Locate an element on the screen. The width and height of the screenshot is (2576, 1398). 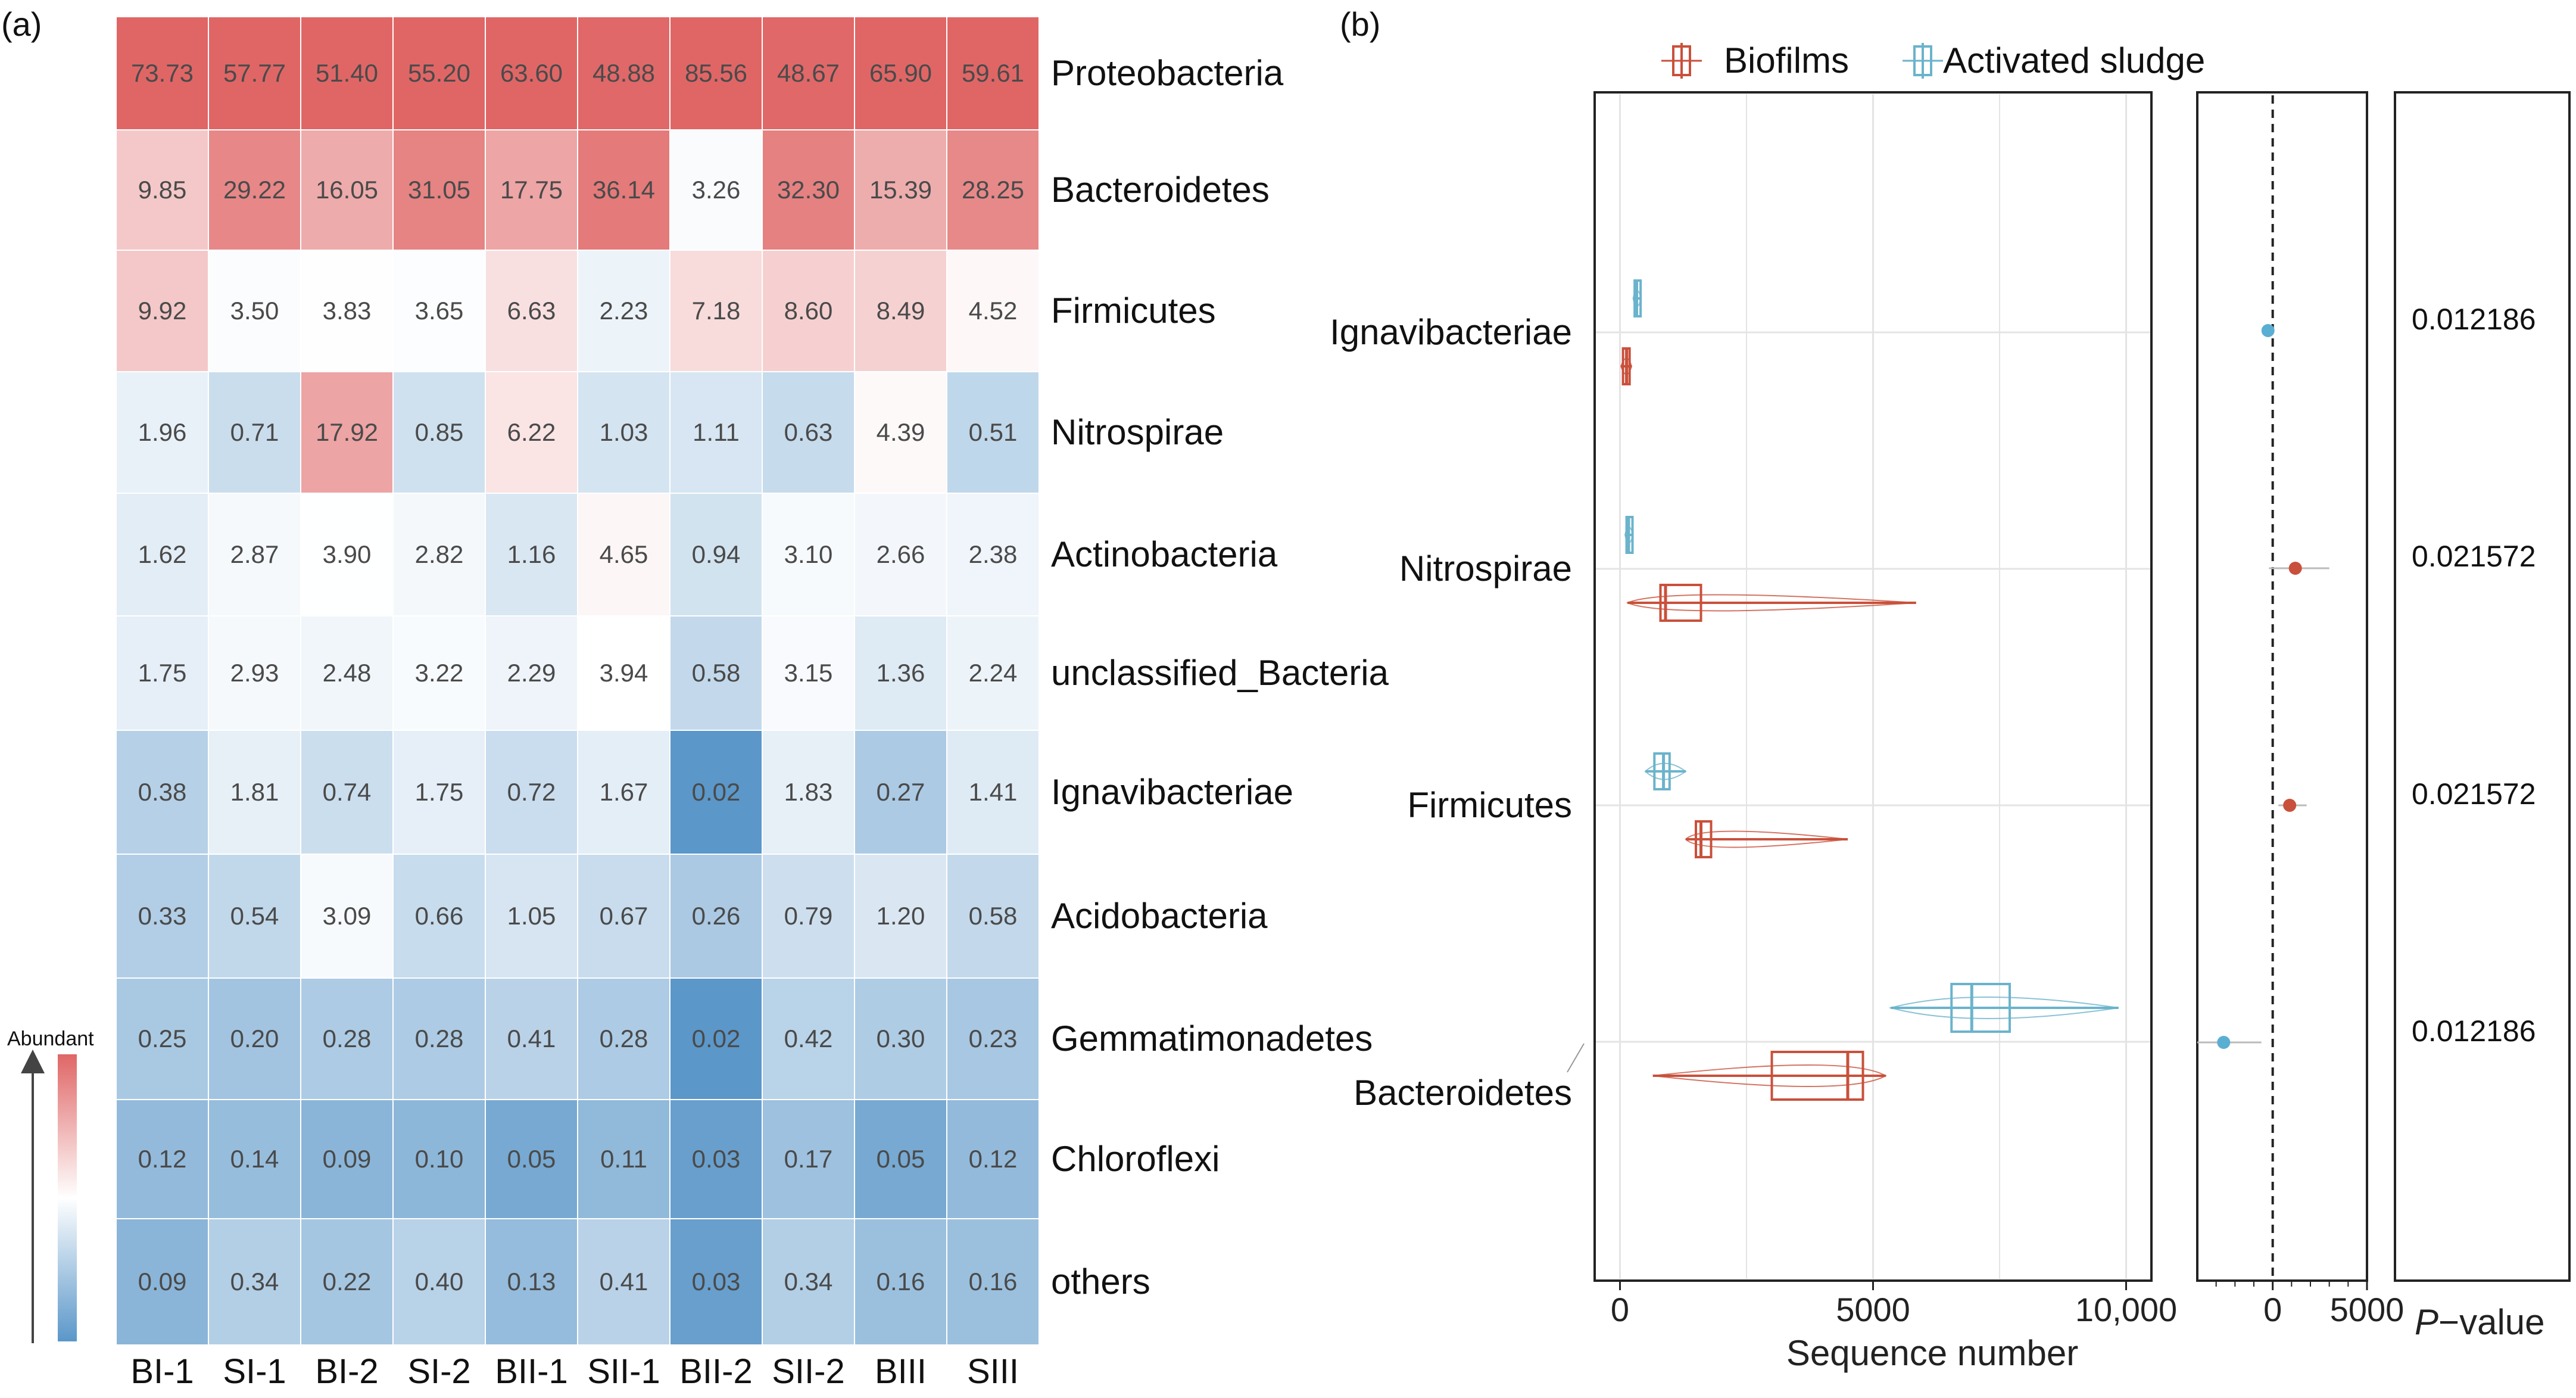
pvalue-panel: 0.012186 0.021572 0.021572 0.012186 P−value is located at coordinates (2483, 716).